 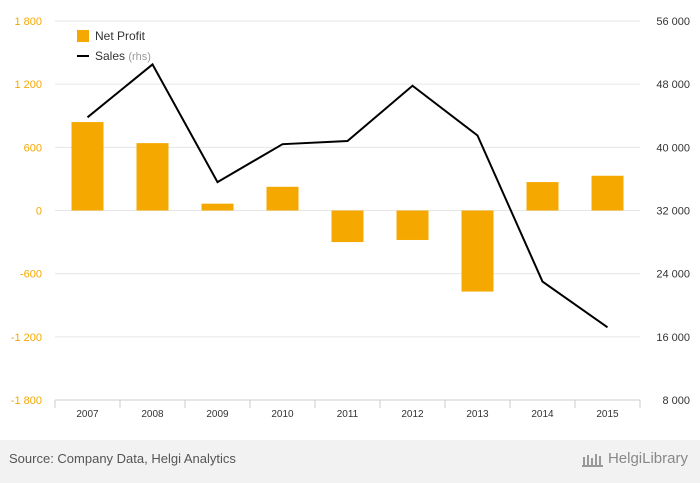 I want to click on brand-logo: HelgiLibrary, so click(x=634, y=458).